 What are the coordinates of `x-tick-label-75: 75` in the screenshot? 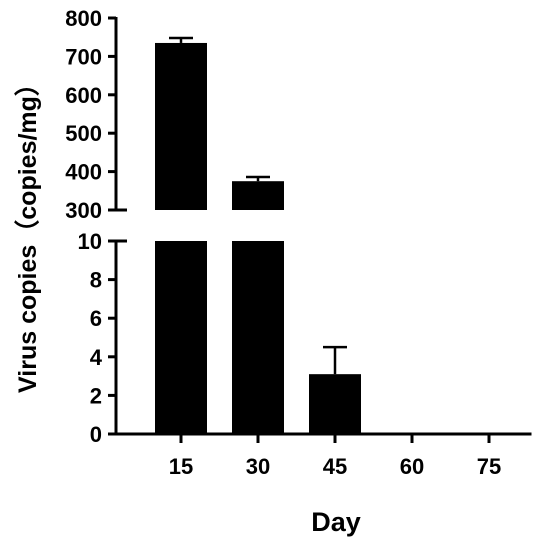 It's located at (489, 466).